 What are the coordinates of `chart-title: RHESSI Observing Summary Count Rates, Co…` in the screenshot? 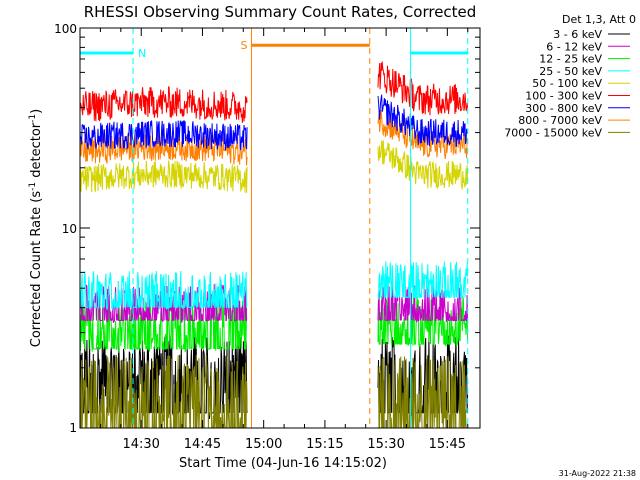 It's located at (280, 12).